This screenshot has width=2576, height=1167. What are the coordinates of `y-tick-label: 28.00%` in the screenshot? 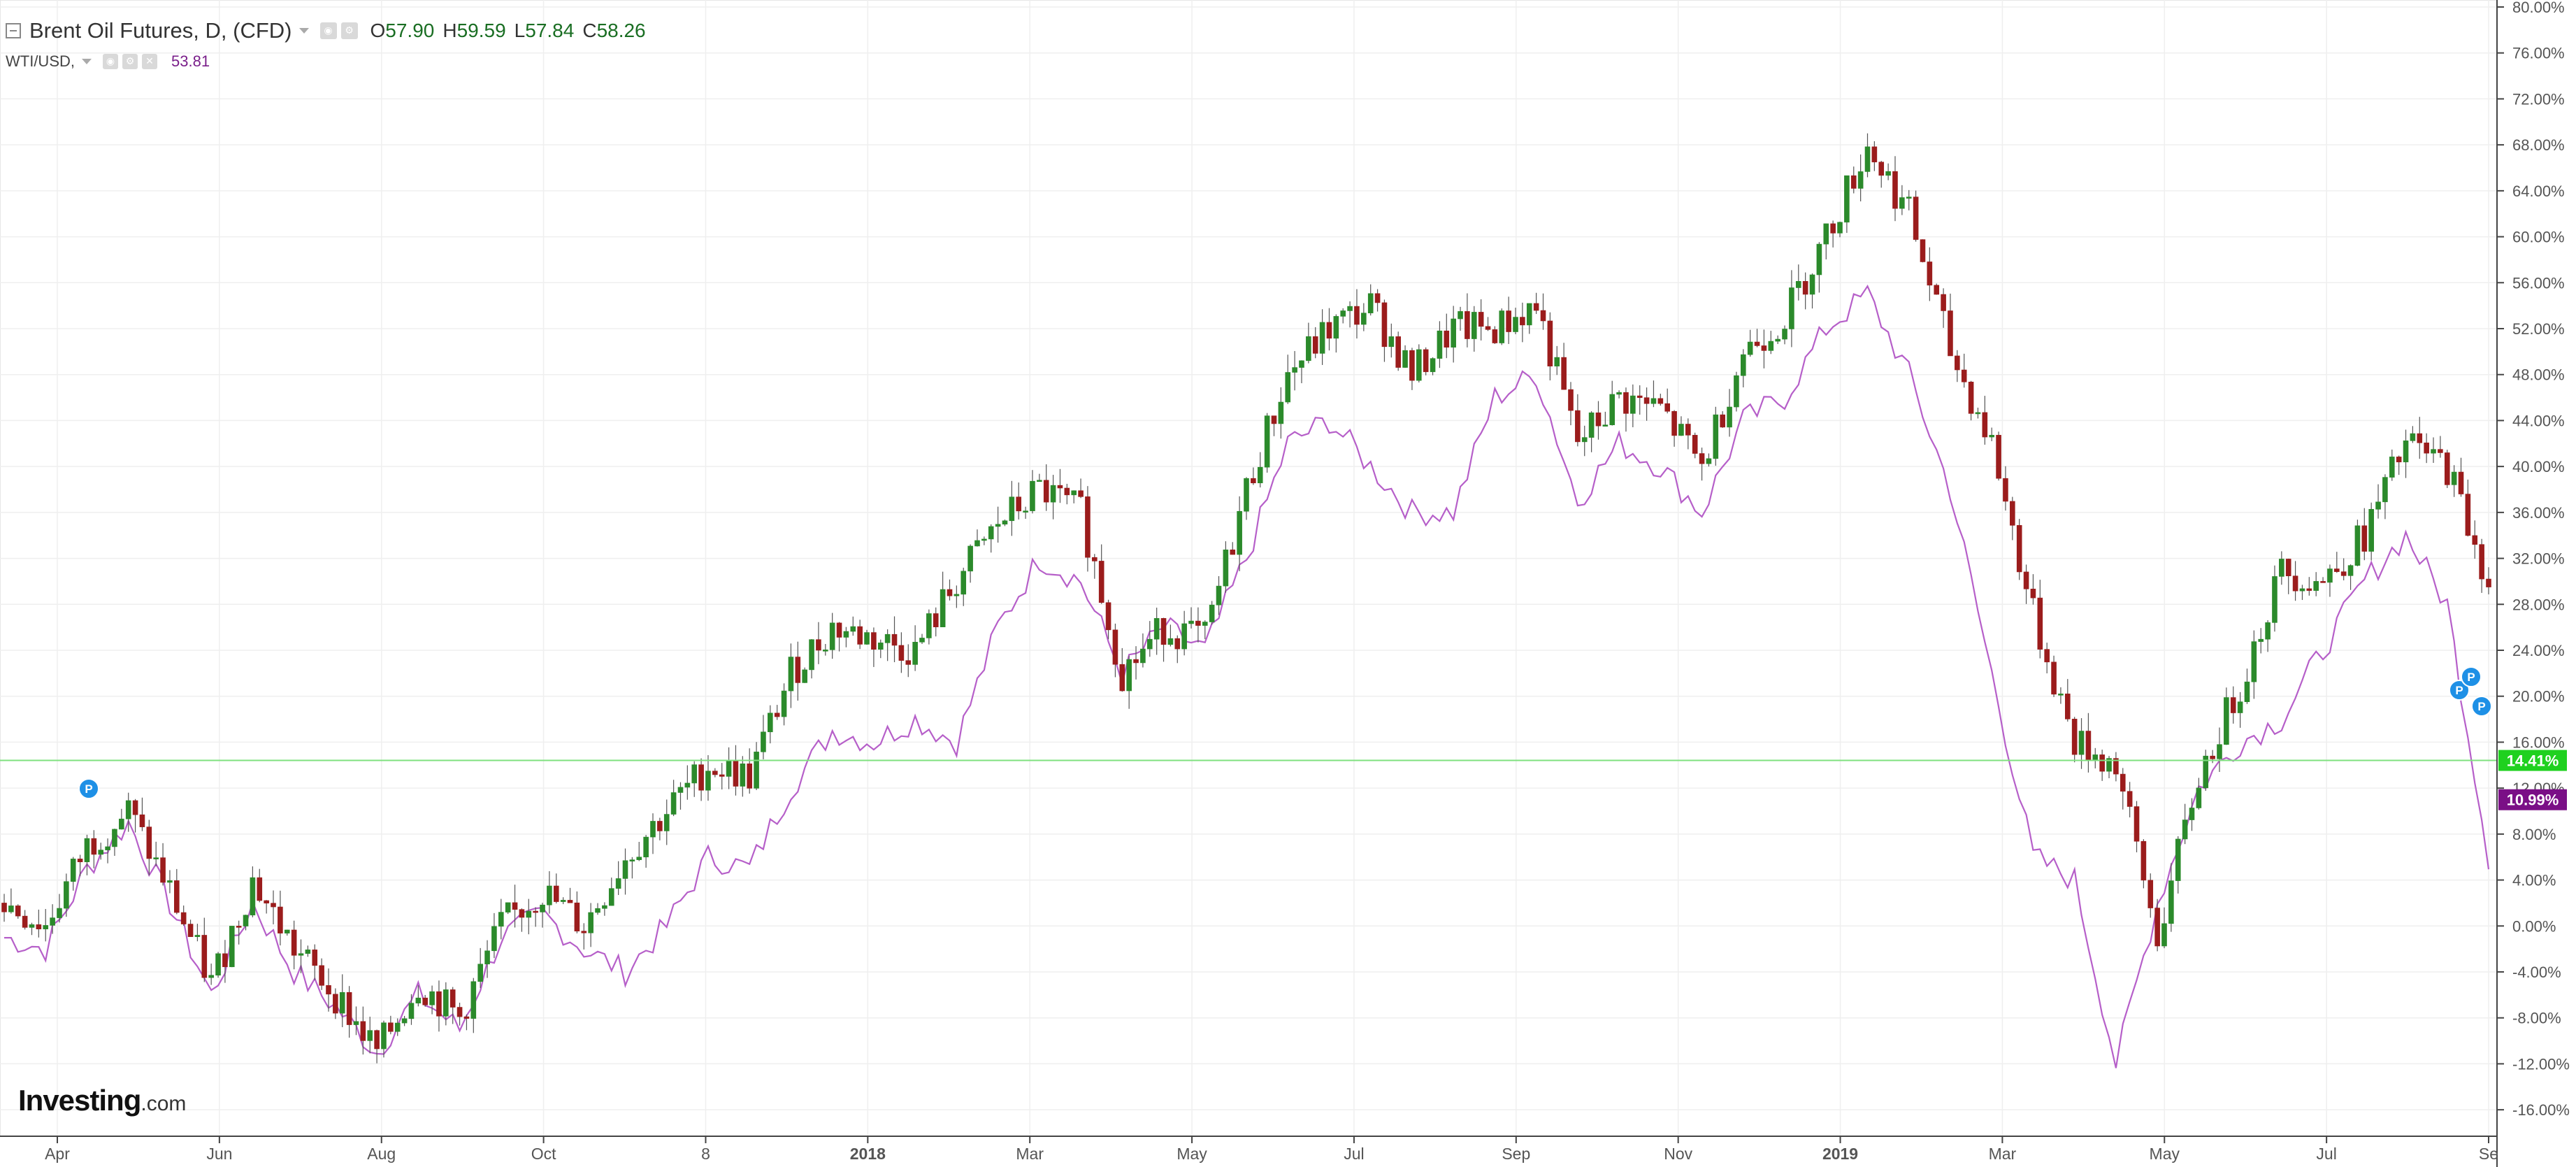 It's located at (2538, 604).